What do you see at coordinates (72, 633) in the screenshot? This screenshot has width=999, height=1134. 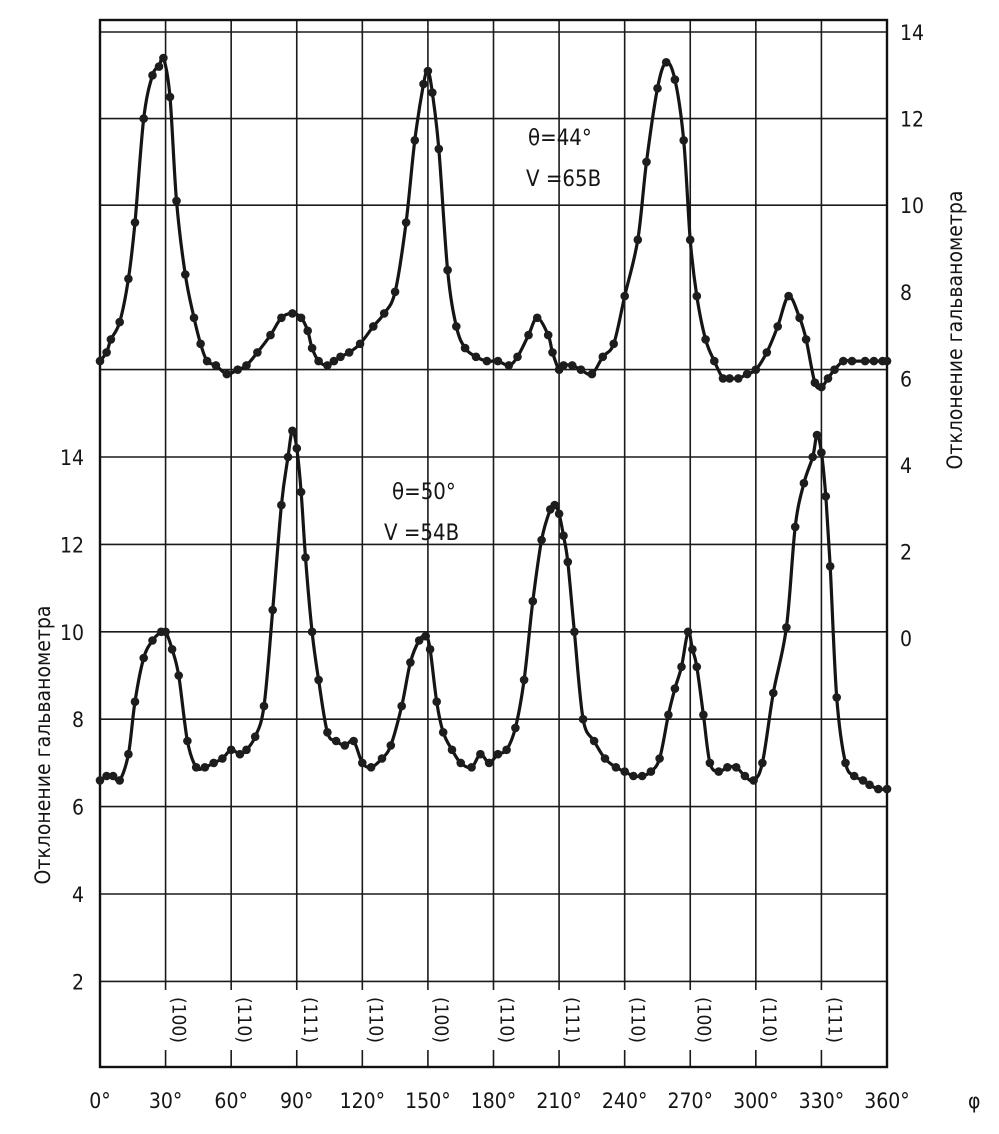 I see `left-tick-label: 10` at bounding box center [72, 633].